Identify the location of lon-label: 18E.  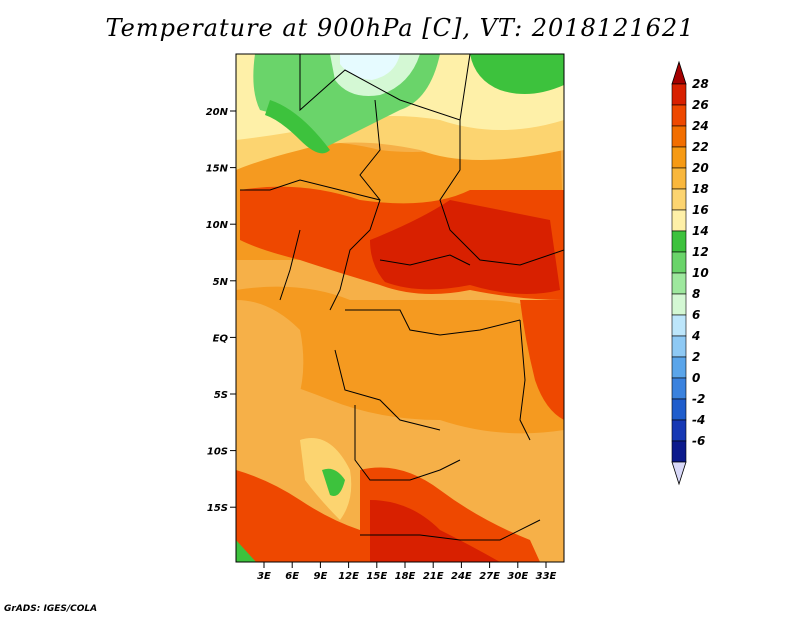
(405, 576).